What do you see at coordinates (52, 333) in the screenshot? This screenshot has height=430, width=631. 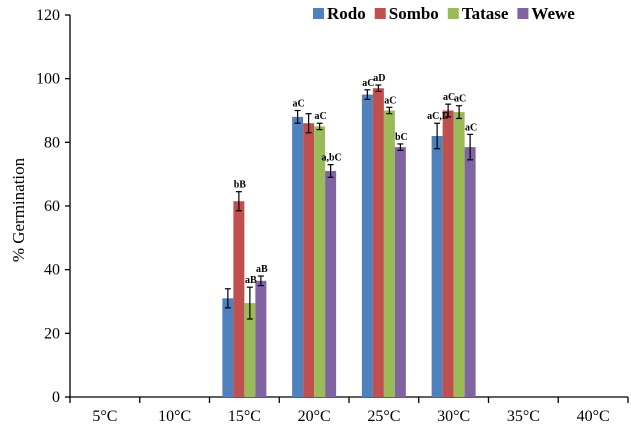 I see `y-tick-label: 20` at bounding box center [52, 333].